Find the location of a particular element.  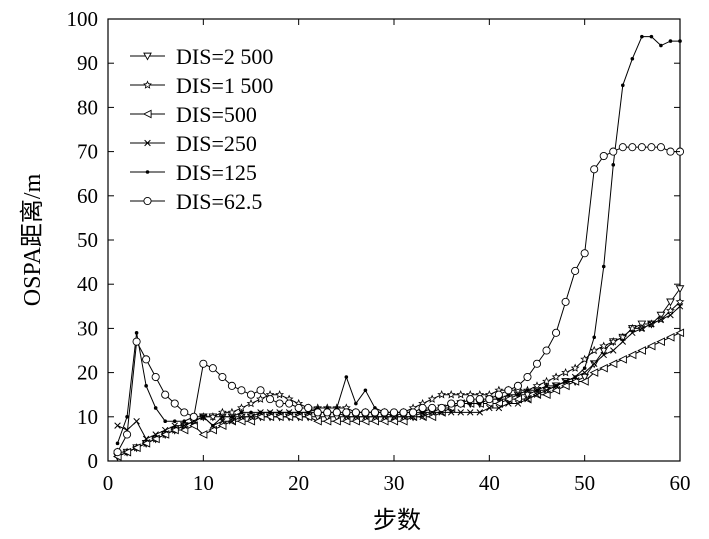

x-tick-label: 20 is located at coordinates (298, 483).